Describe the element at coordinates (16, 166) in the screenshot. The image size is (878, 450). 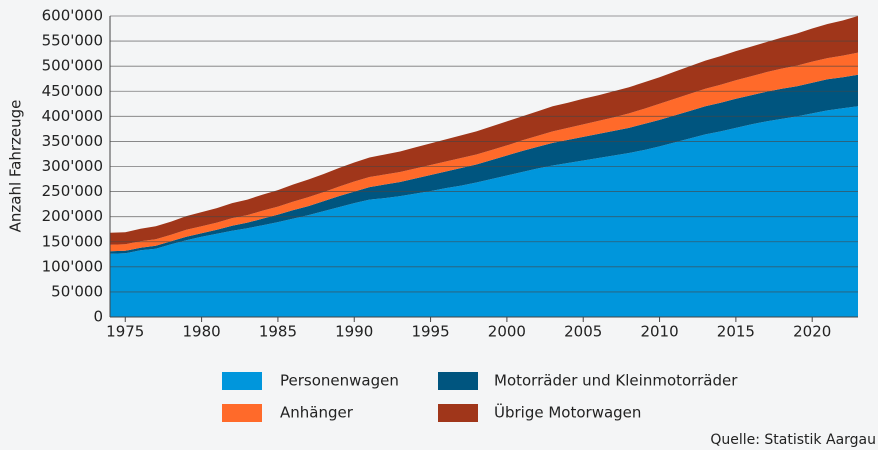
I see `y-axis-label: Anzahl Fahrzeuge` at that location.